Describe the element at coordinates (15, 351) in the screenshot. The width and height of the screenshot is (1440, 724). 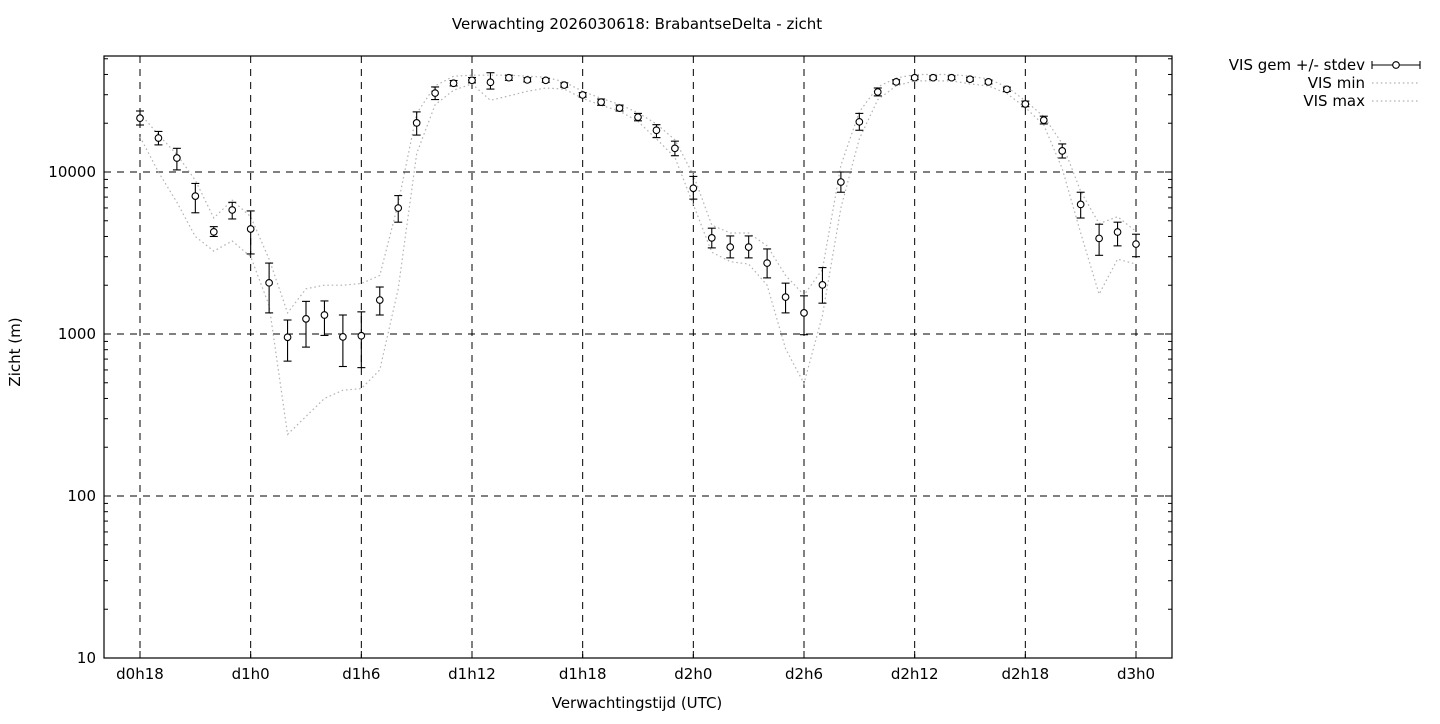
I see `y-axis-label: Zicht (m)` at that location.